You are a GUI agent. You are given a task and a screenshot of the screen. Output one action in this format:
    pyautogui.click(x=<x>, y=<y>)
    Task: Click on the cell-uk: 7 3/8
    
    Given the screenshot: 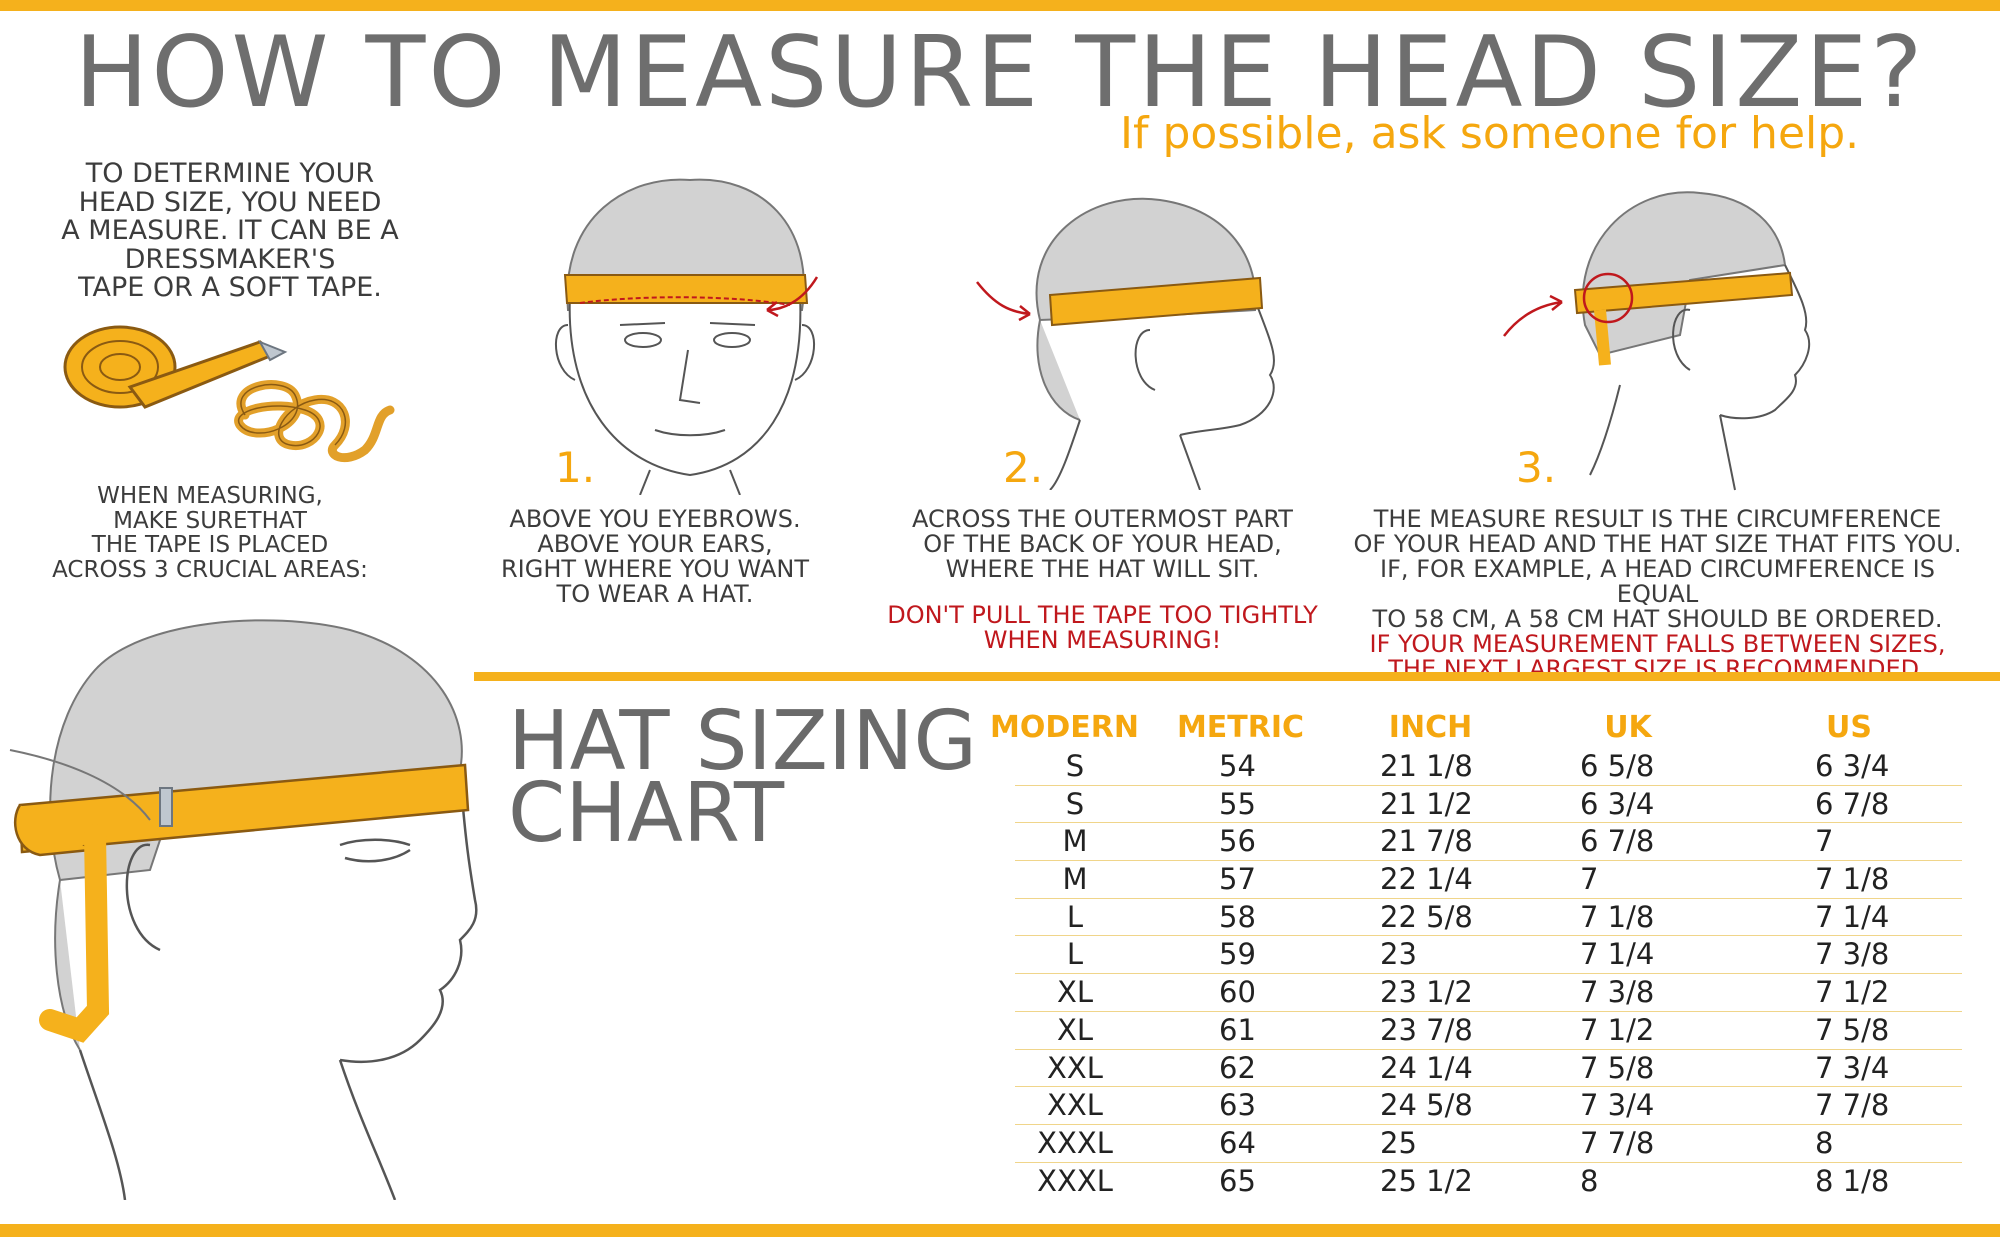 What is the action you would take?
    pyautogui.click(x=1617, y=992)
    